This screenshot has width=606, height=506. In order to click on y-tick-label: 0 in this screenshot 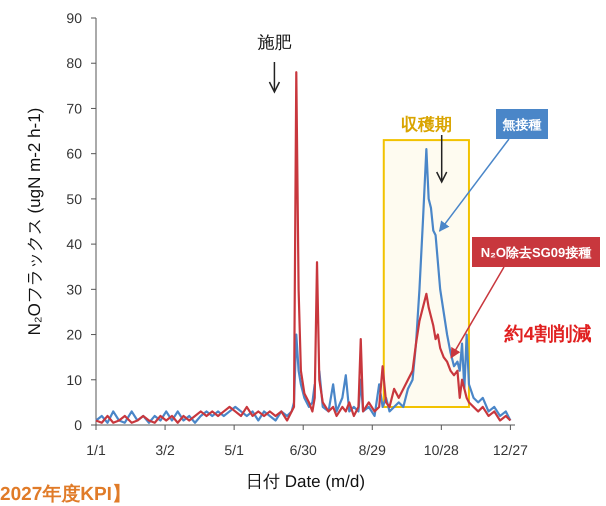, I will do `click(78, 425)`.